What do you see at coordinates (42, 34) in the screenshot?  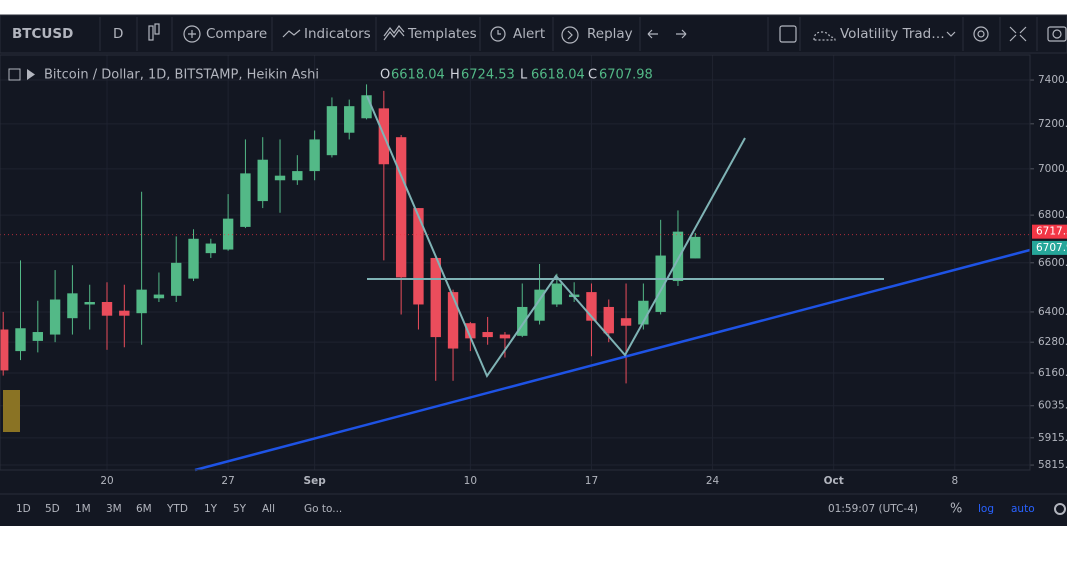 I see `symbol: BTCUSD` at bounding box center [42, 34].